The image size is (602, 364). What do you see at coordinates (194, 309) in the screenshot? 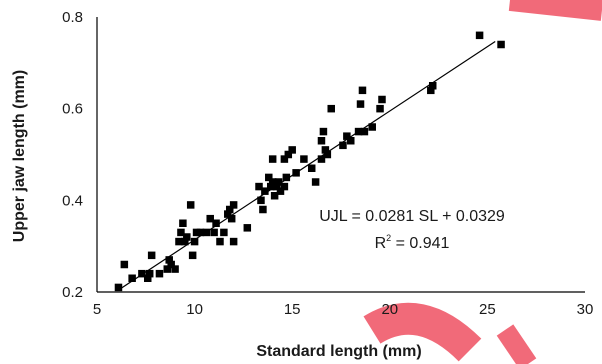
I see `x-tick-label: 10` at bounding box center [194, 309].